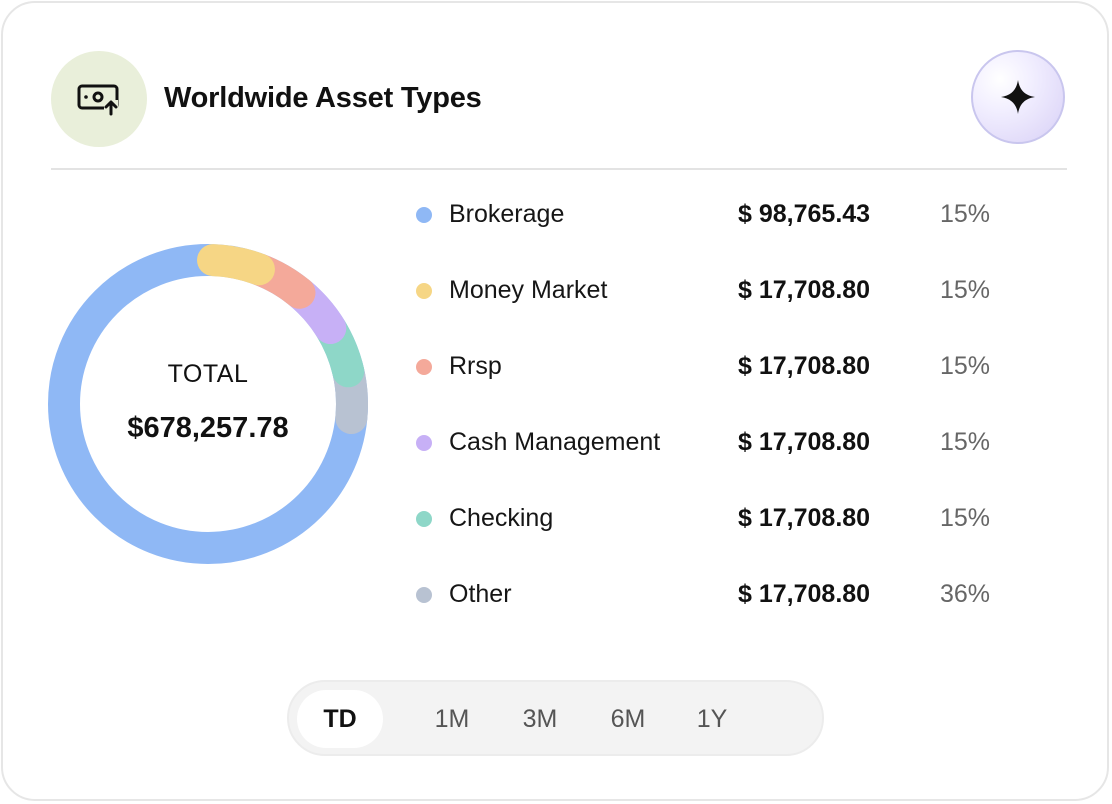 The image size is (1112, 804). What do you see at coordinates (628, 719) in the screenshot?
I see `range-tab-6m: 6M` at bounding box center [628, 719].